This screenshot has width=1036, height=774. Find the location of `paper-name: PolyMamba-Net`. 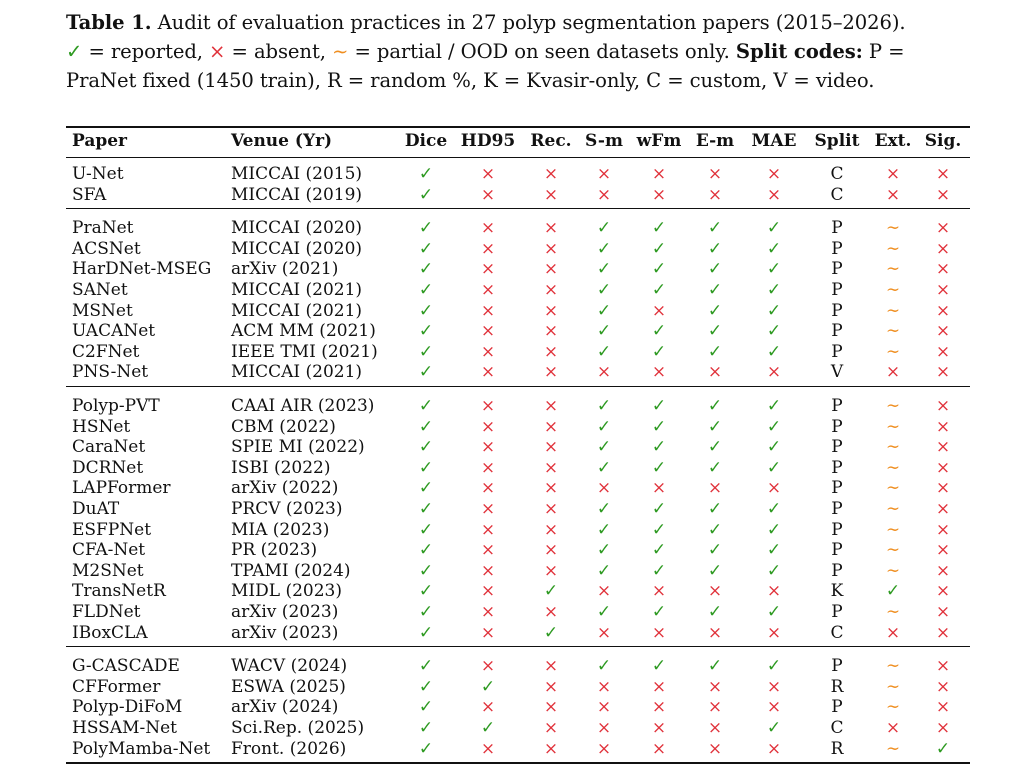

paper-name: PolyMamba-Net is located at coordinates (141, 748).